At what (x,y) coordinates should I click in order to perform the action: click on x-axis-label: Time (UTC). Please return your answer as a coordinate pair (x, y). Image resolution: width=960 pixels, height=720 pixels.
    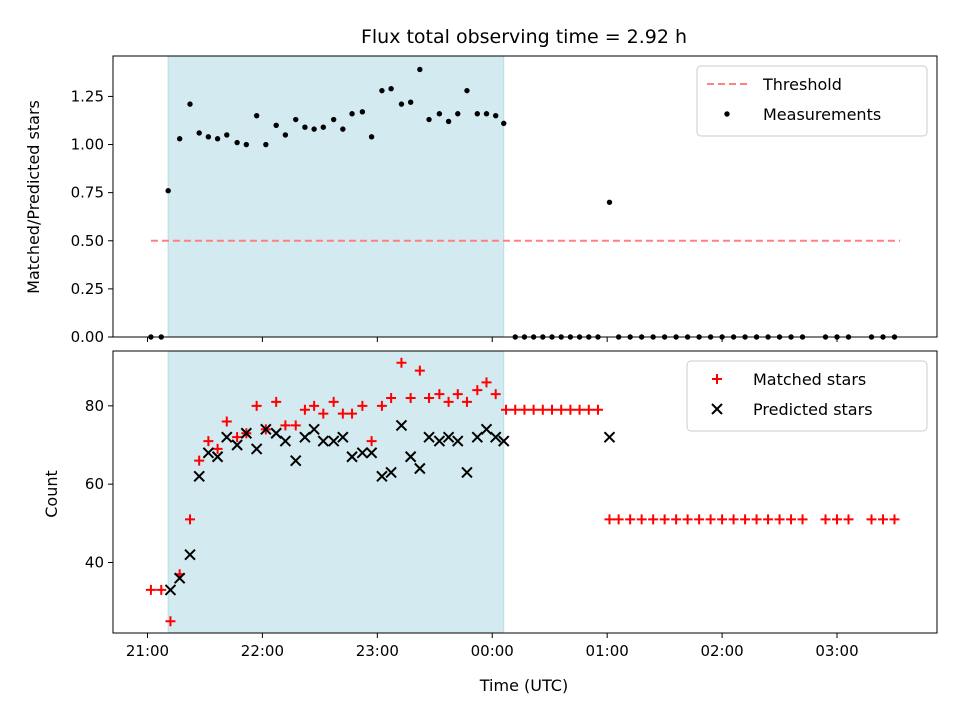
    Looking at the image, I should click on (523, 685).